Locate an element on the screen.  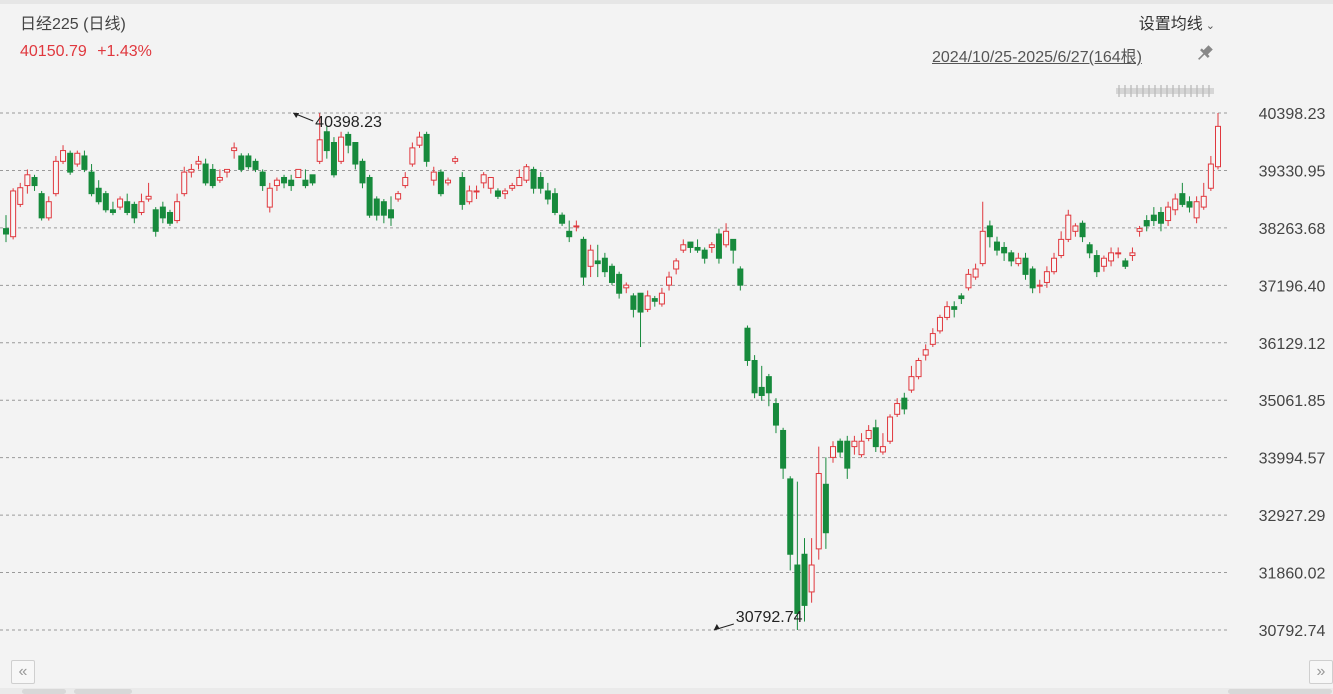
annotation-label: 30792.74 is located at coordinates (769, 617).